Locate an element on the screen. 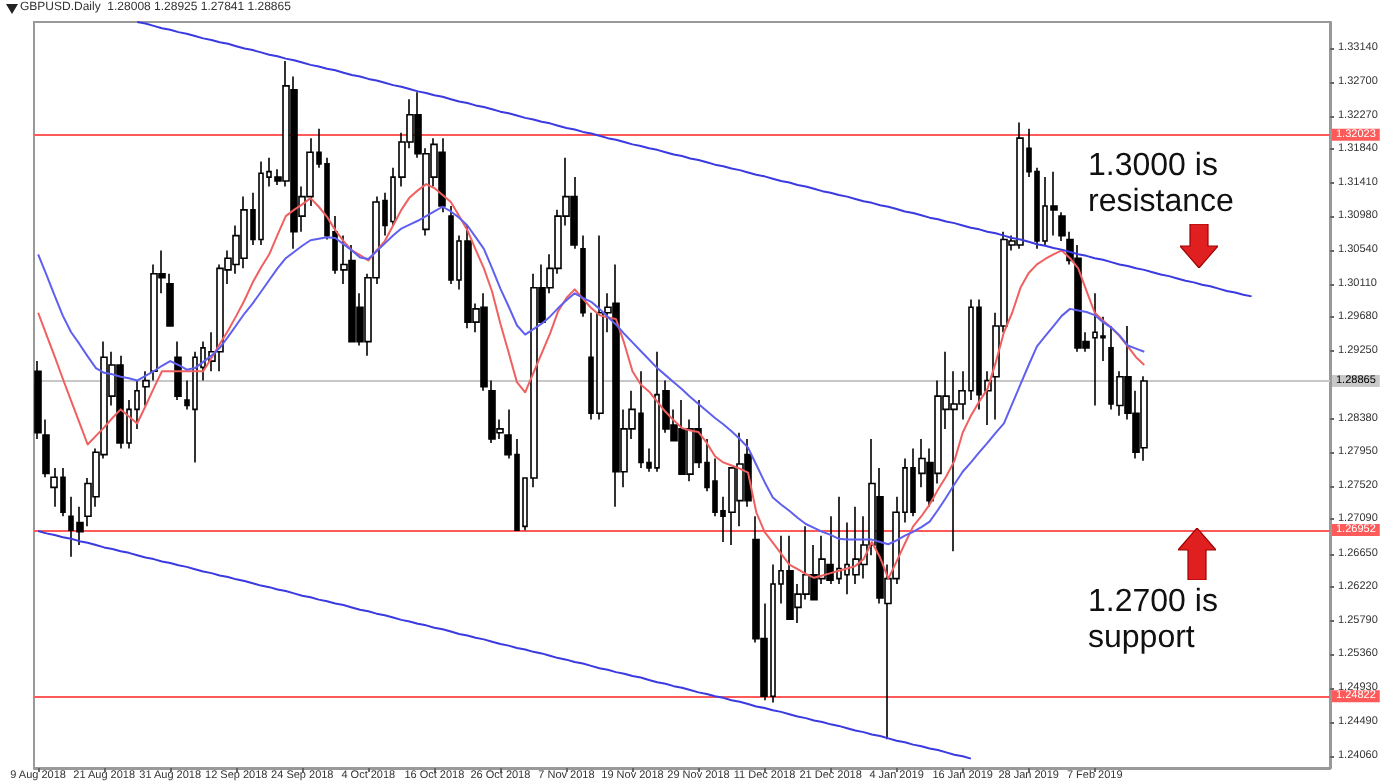 This screenshot has height=784, width=1400. annotation: 1.3000 is resistance is located at coordinates (1161, 184).